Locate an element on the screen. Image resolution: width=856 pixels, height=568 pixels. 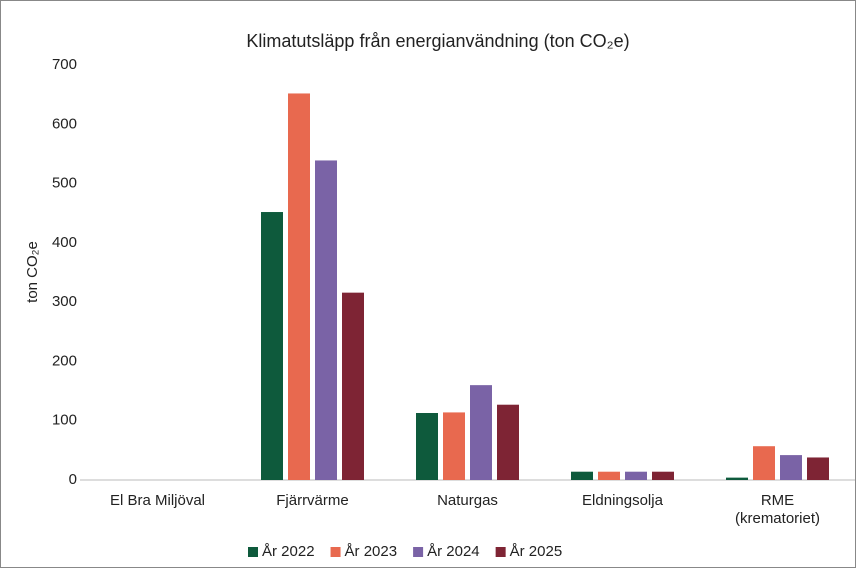
y-tick-label: 300 is located at coordinates (64, 301).